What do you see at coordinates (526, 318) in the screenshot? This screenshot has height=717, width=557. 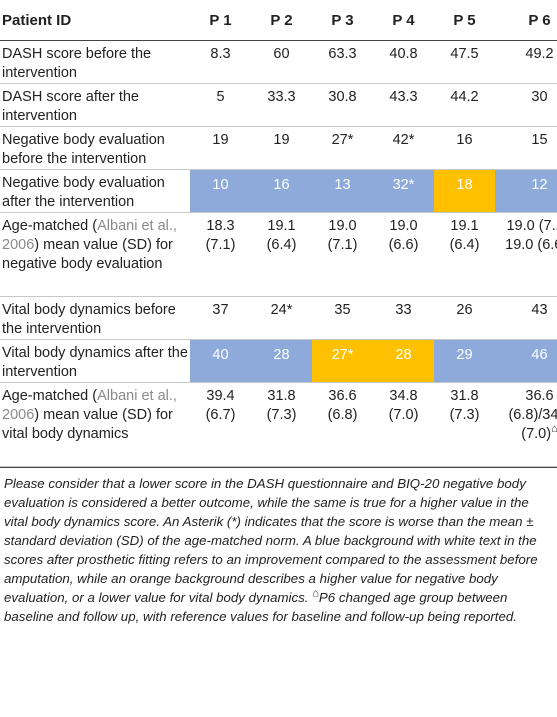 I see `cell-value: 43` at bounding box center [526, 318].